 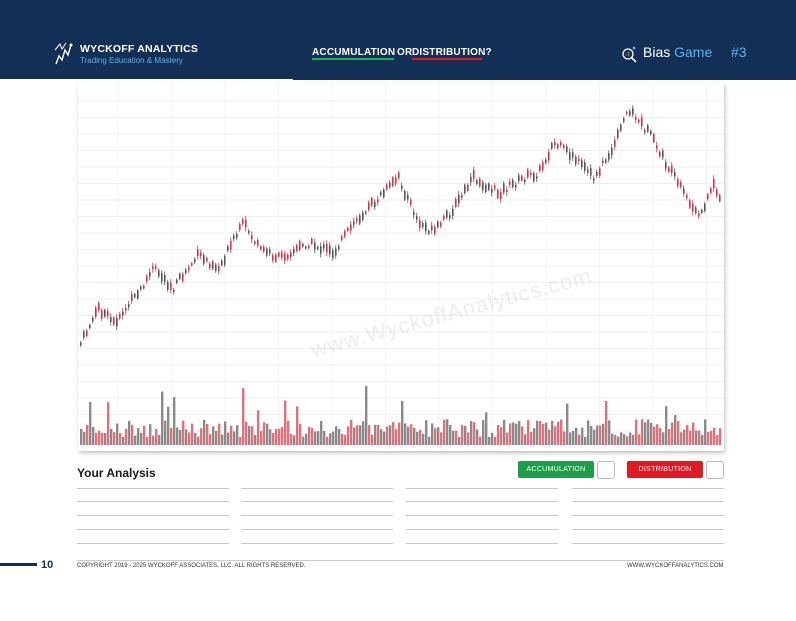 What do you see at coordinates (606, 470) in the screenshot?
I see `accumulation-checkbox` at bounding box center [606, 470].